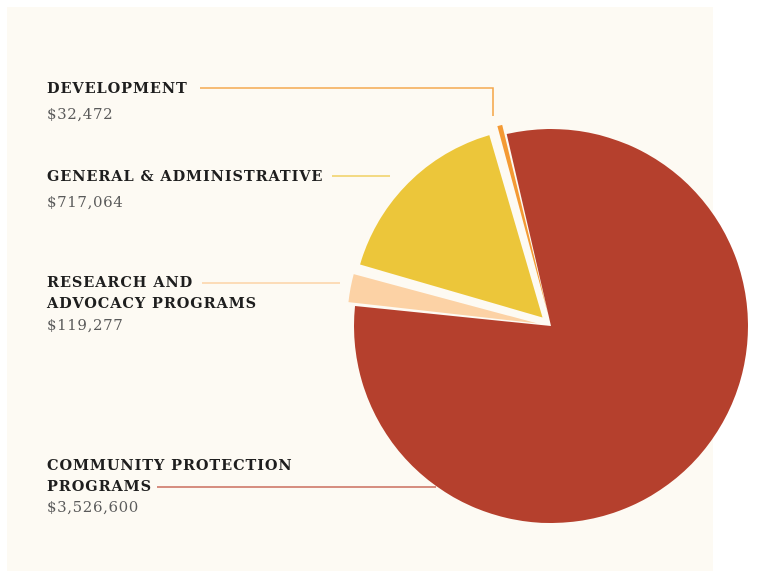  I want to click on value-community-protection: $3,526,600, so click(93, 507).